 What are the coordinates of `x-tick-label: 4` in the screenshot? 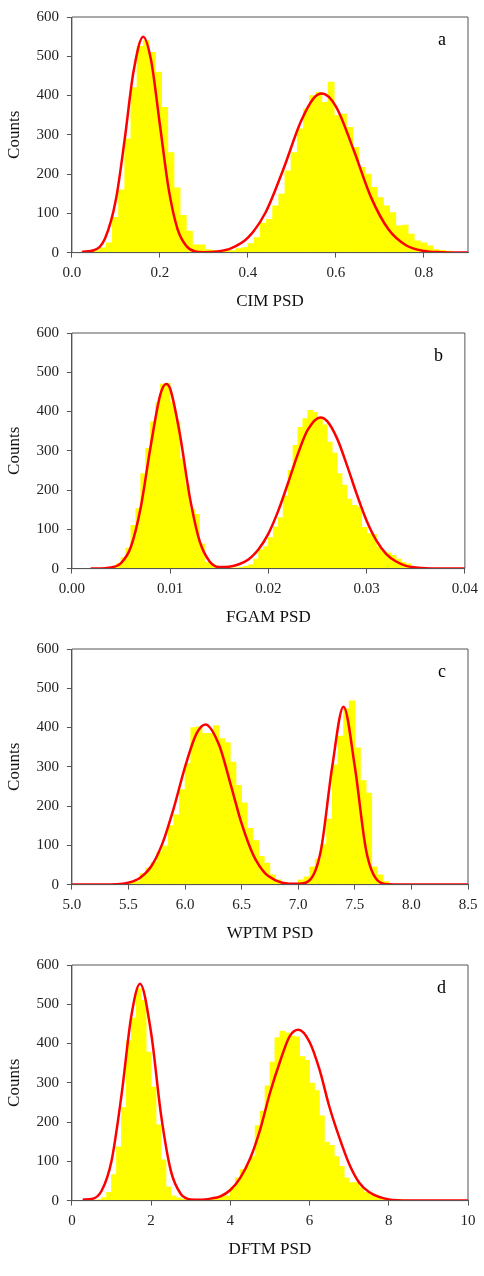 It's located at (230, 1219).